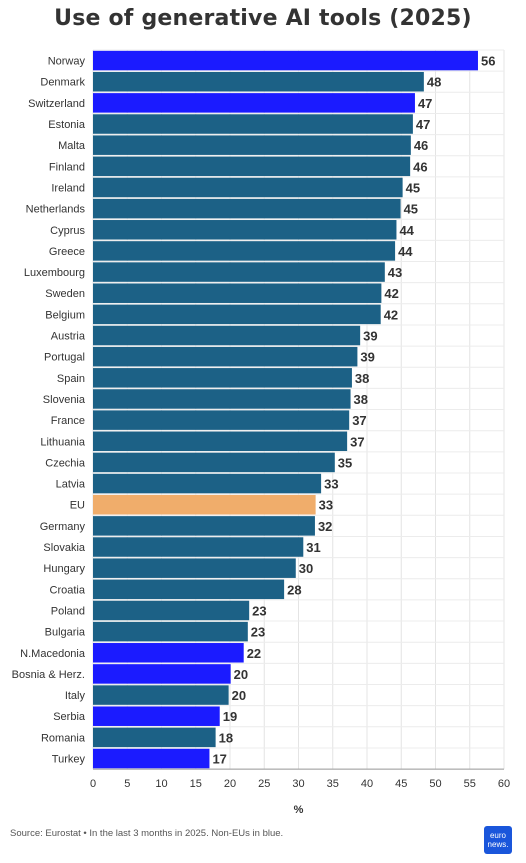 The width and height of the screenshot is (526, 863). I want to click on category-label: EU, so click(77, 506).